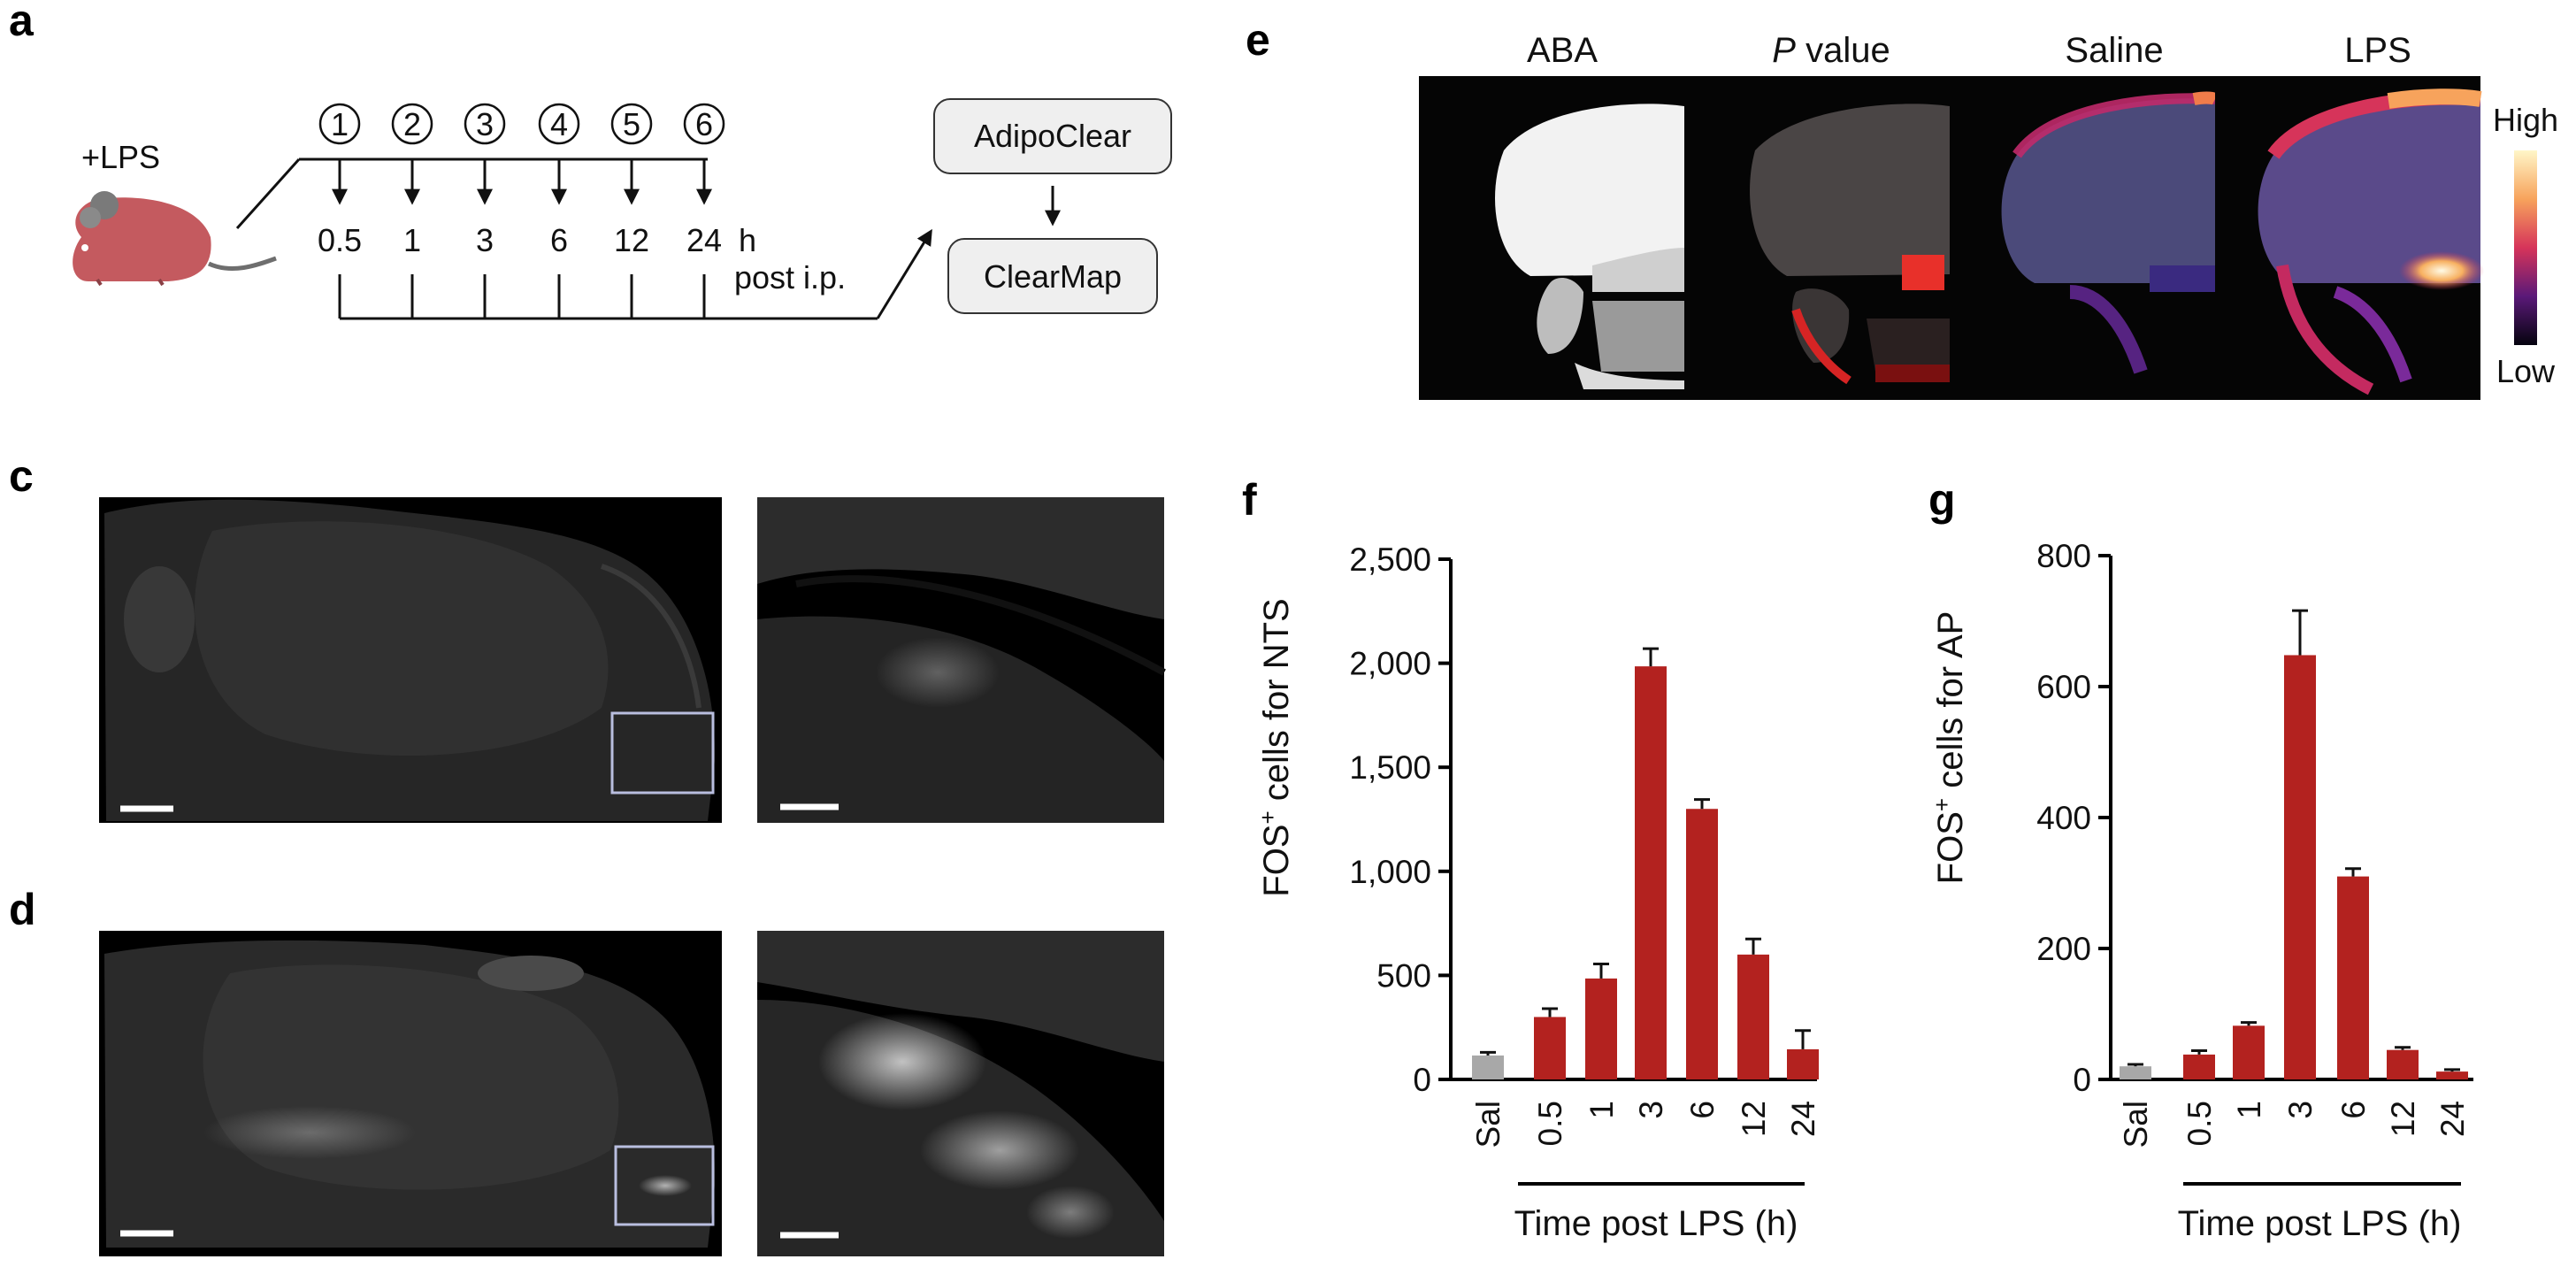 Image resolution: width=2576 pixels, height=1267 pixels. I want to click on step-number: 3, so click(485, 124).